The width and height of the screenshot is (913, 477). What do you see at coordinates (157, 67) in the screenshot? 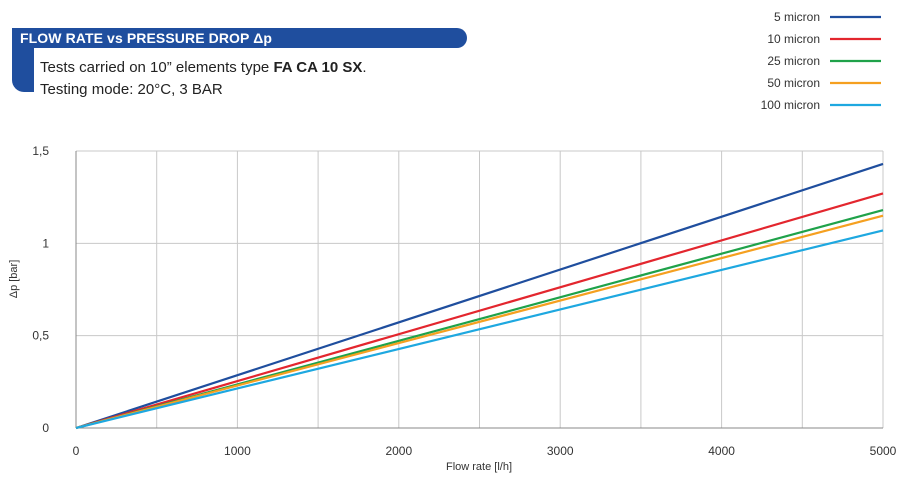
I see `test-description-prefix: Tests carried on 10” elements type` at bounding box center [157, 67].